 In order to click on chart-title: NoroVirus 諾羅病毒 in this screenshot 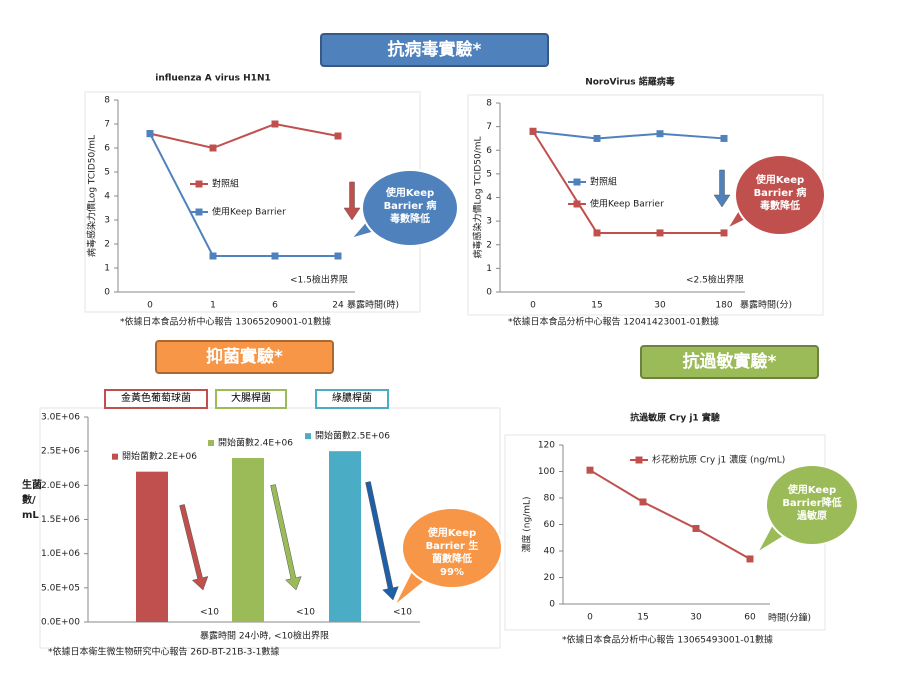, I will do `click(630, 82)`.